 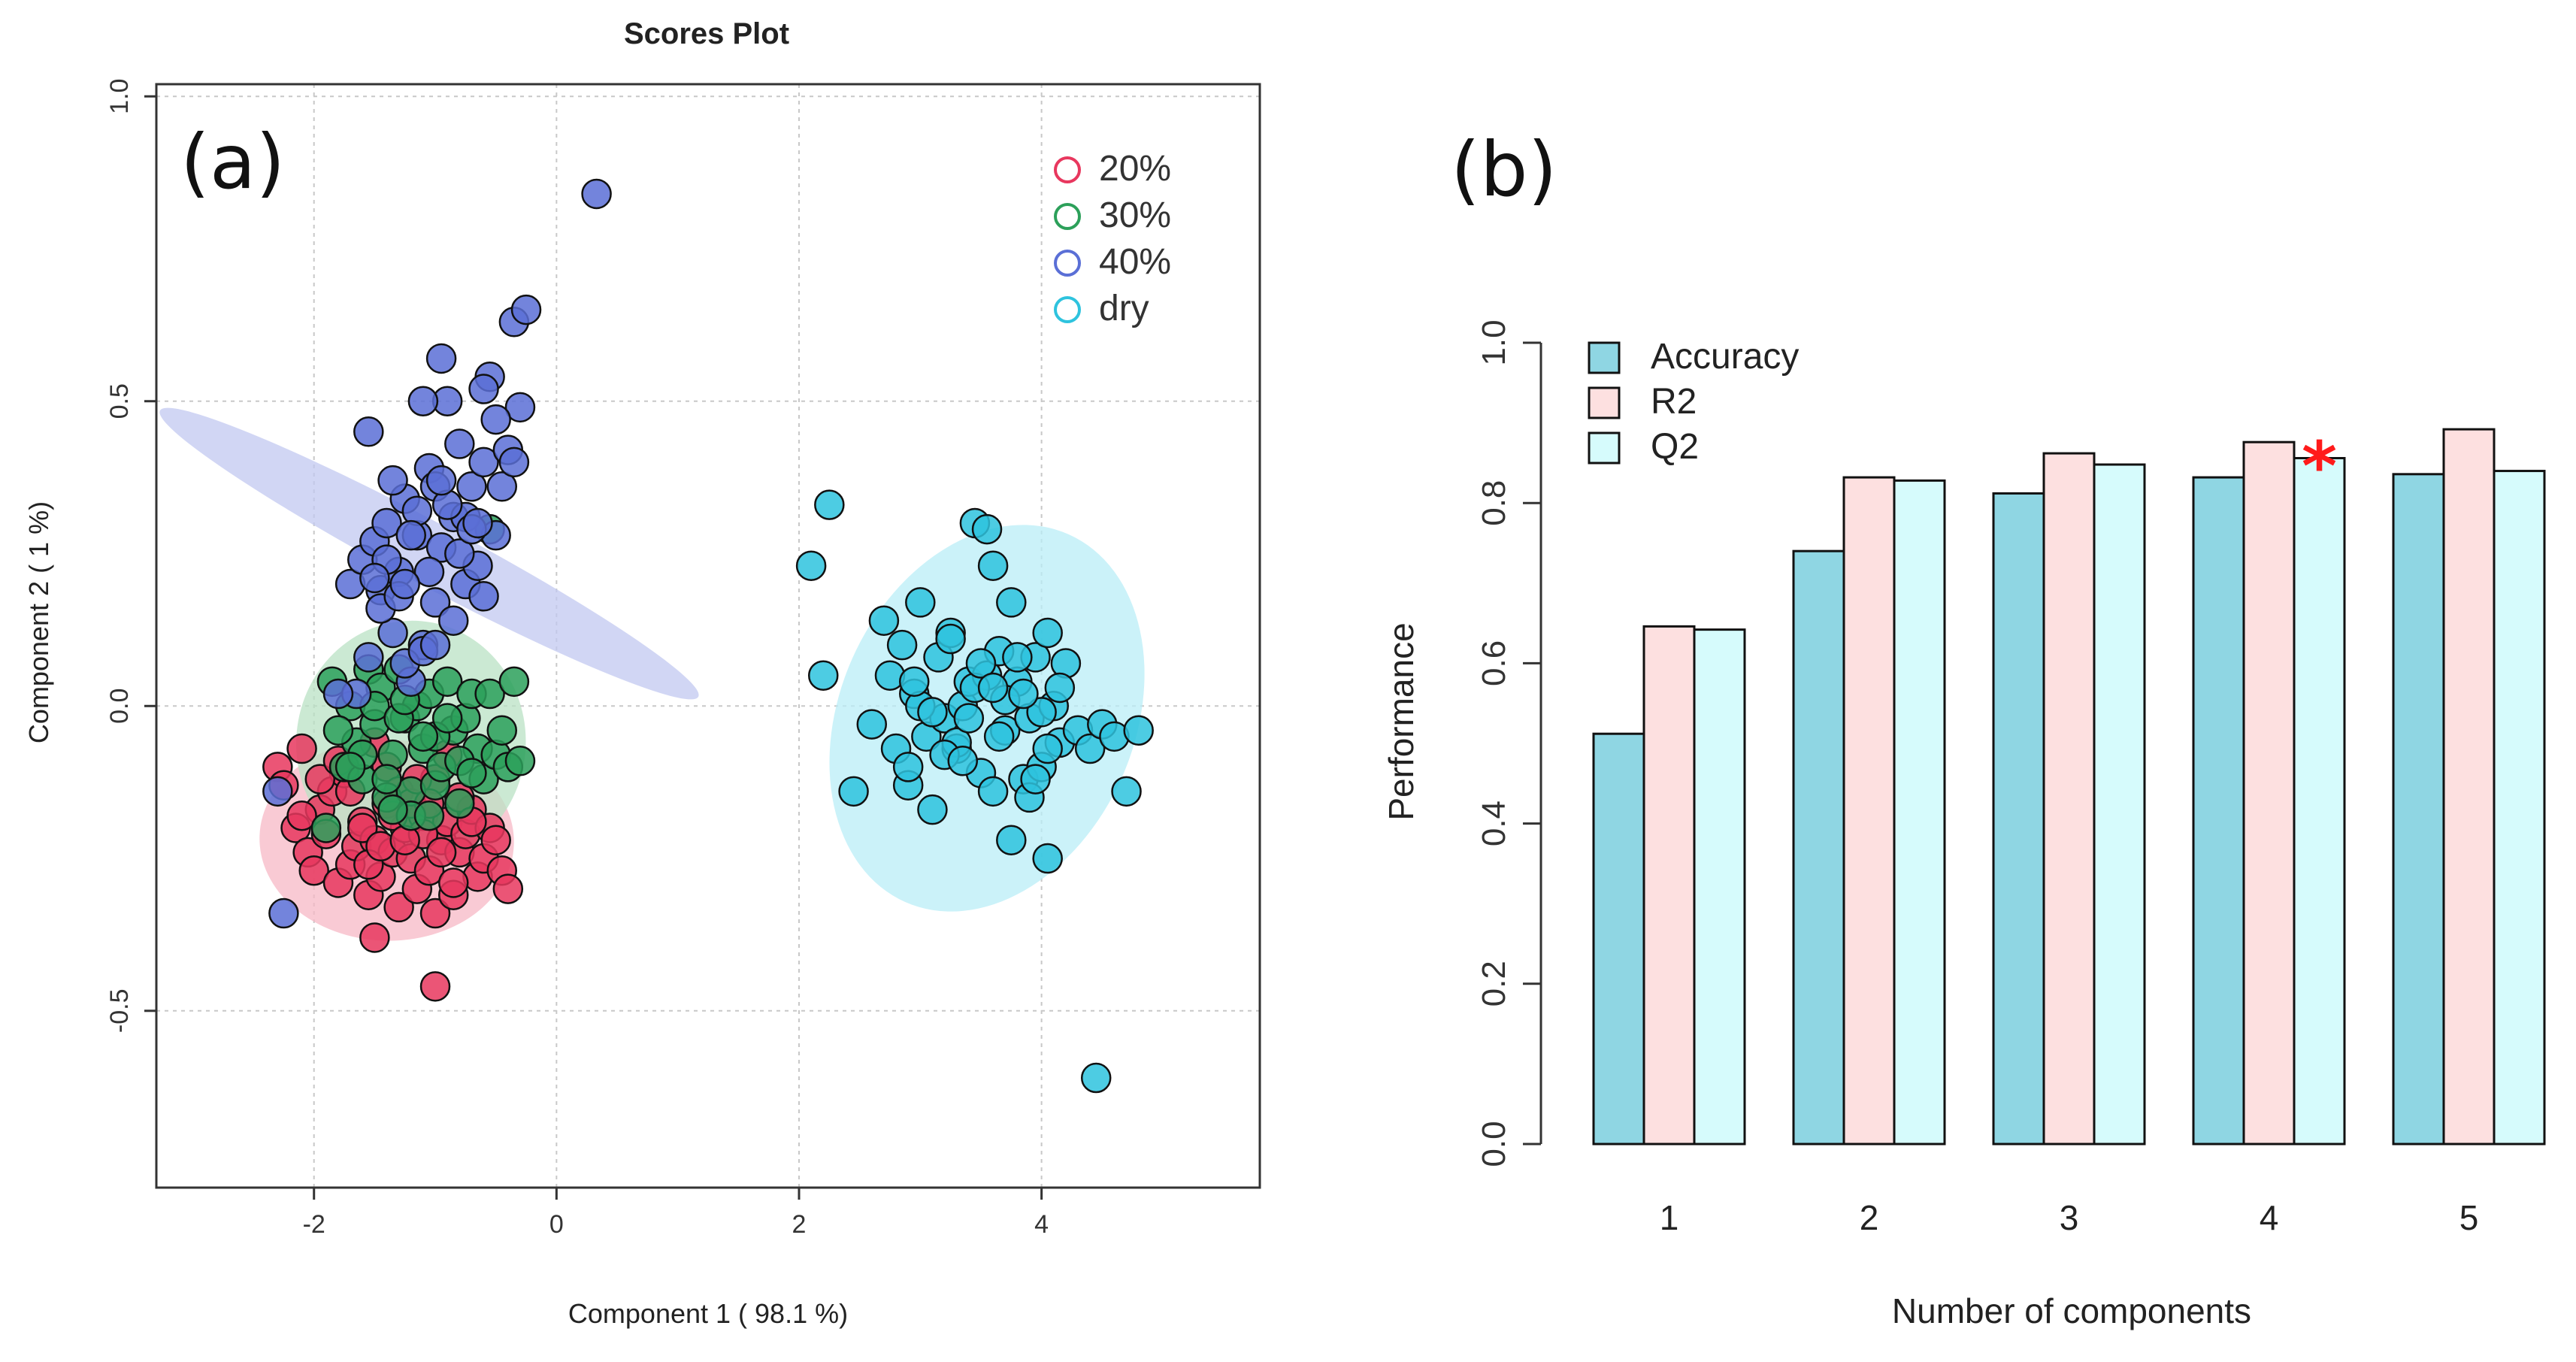 What do you see at coordinates (1494, 663) in the screenshot?
I see `y-tick-label: 0.6` at bounding box center [1494, 663].